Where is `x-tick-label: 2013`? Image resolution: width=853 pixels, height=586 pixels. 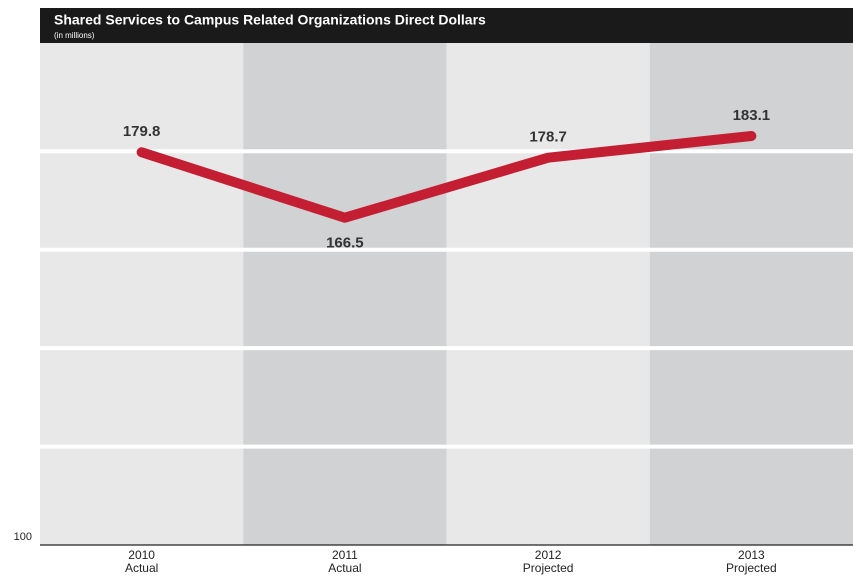 x-tick-label: 2013 is located at coordinates (751, 555).